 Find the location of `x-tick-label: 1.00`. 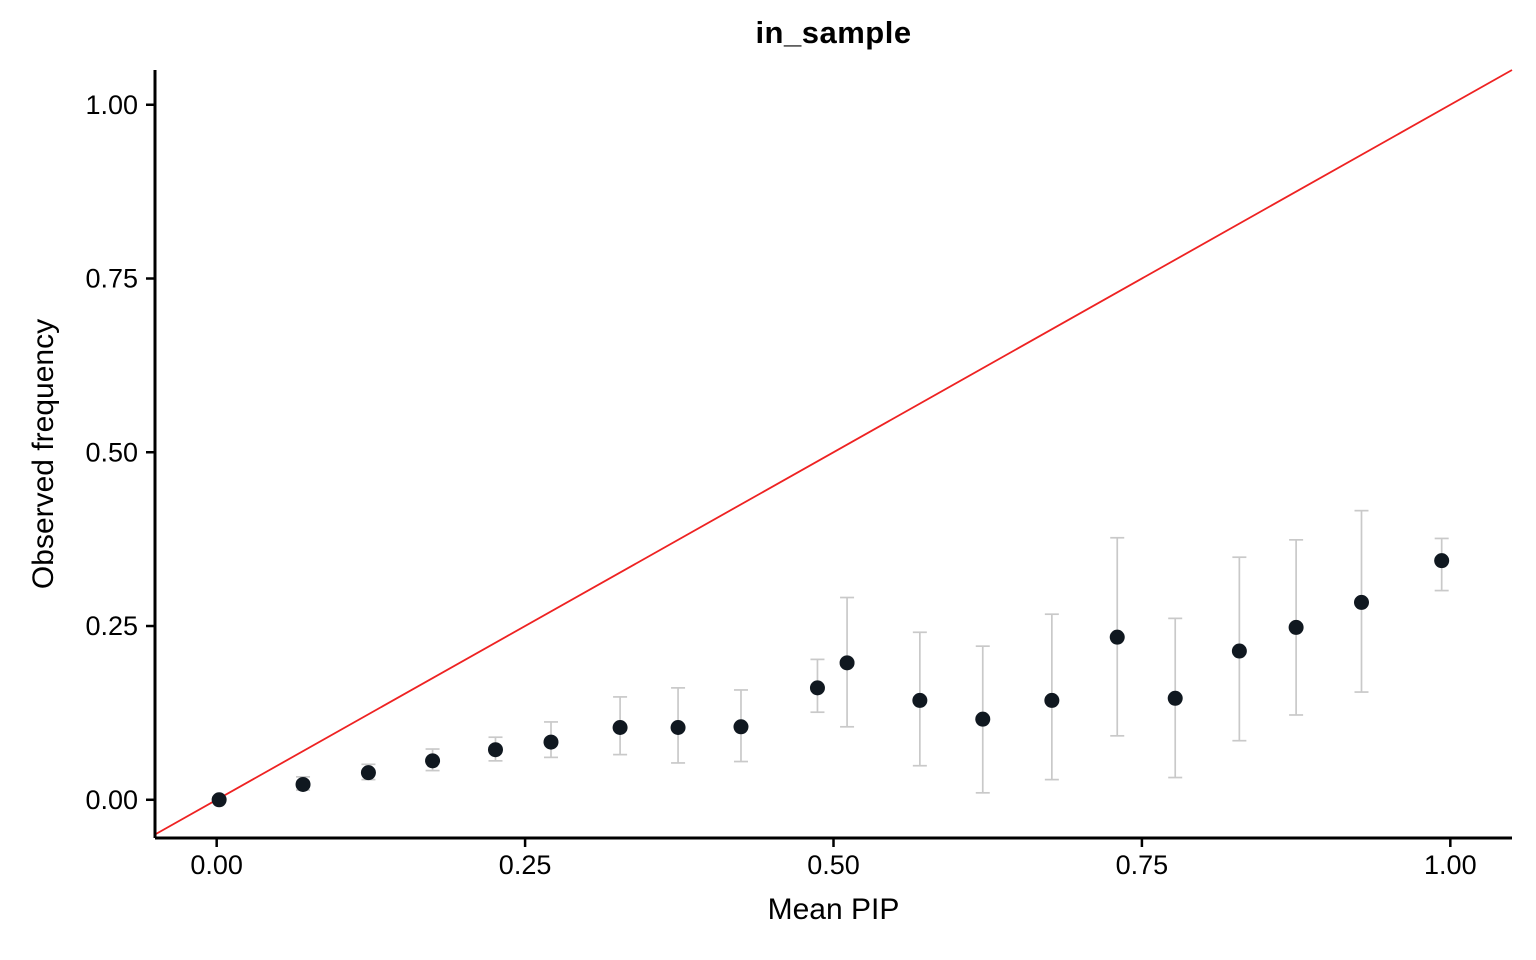

x-tick-label: 1.00 is located at coordinates (1450, 865).